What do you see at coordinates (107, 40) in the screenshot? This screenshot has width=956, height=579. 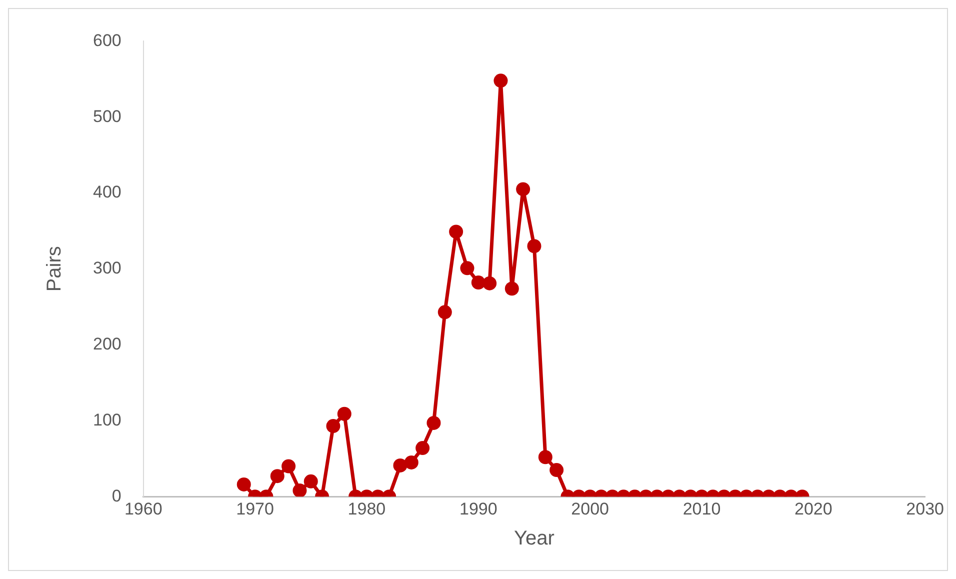 I see `y-tick-label: 600` at bounding box center [107, 40].